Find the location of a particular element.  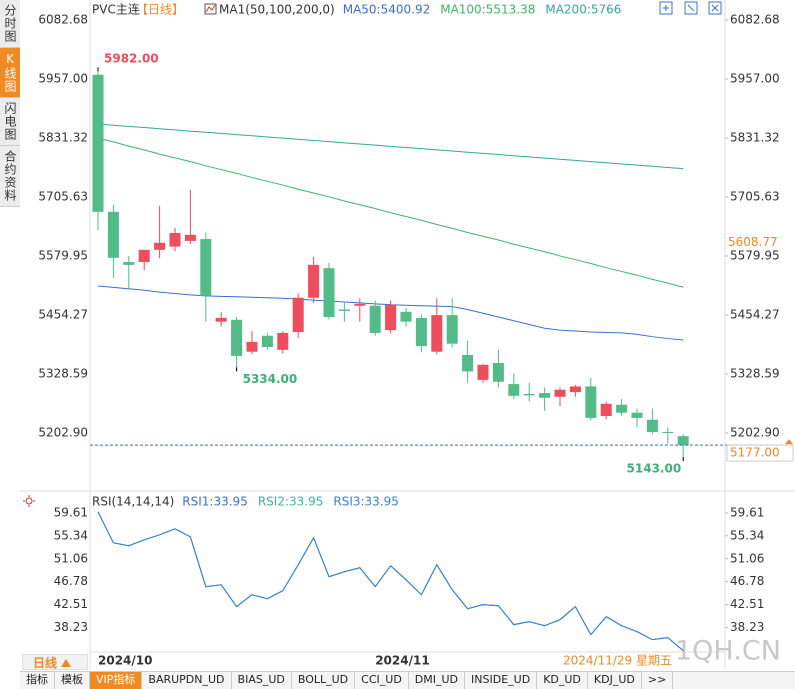

side-tab: 分时图 is located at coordinates (10, 24).